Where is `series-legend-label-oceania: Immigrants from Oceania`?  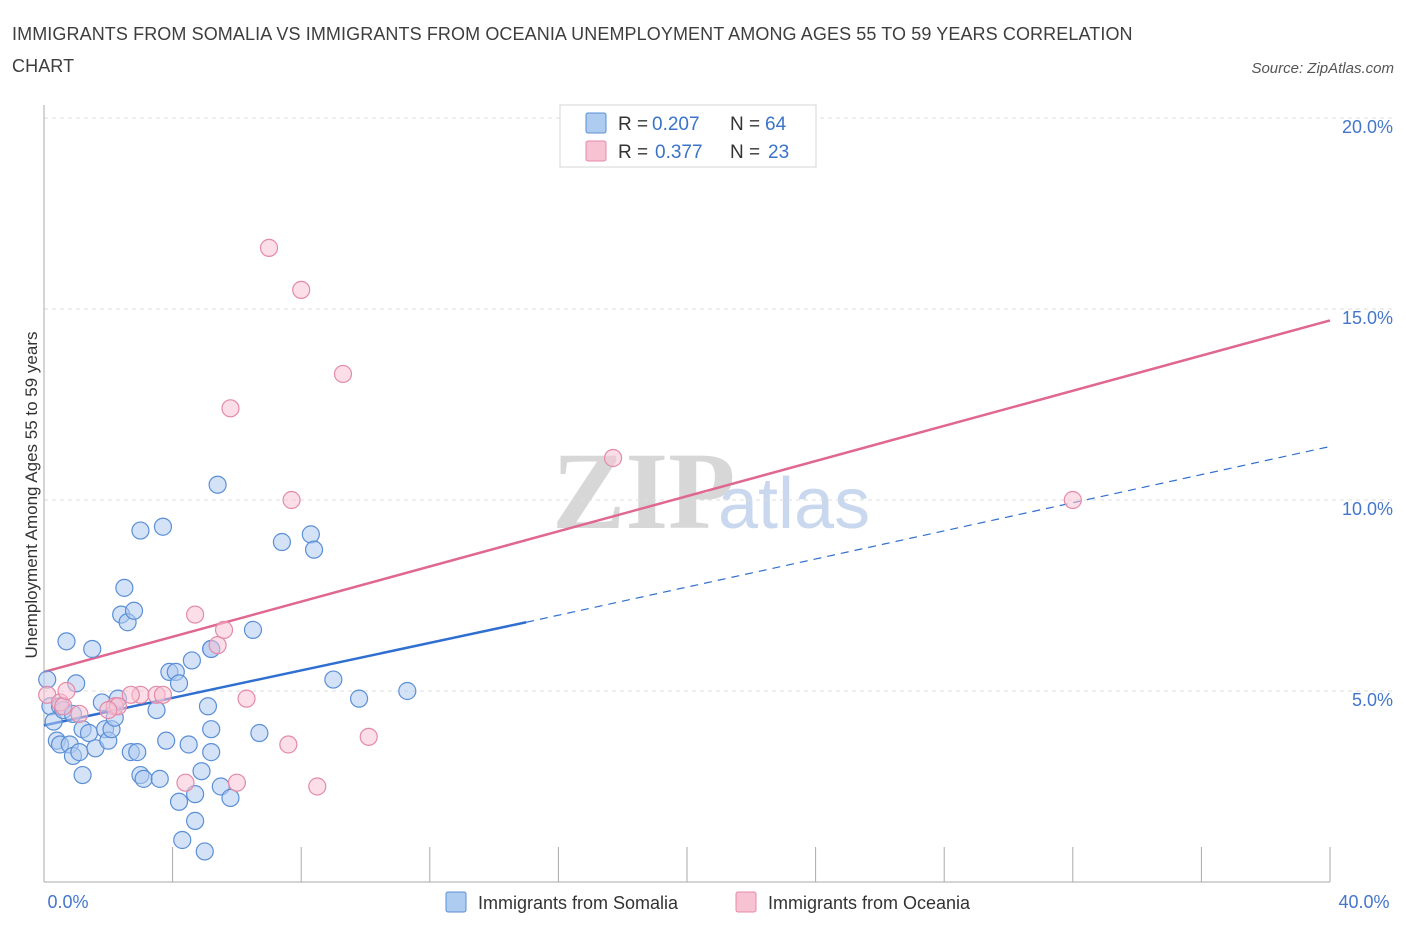 series-legend-label-oceania: Immigrants from Oceania is located at coordinates (869, 903).